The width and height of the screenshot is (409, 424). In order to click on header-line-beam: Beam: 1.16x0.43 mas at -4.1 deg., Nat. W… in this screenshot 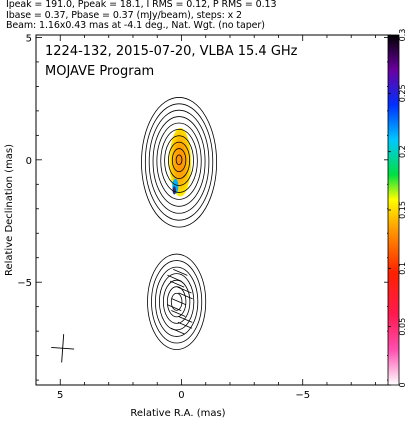, I will do `click(135, 25)`.